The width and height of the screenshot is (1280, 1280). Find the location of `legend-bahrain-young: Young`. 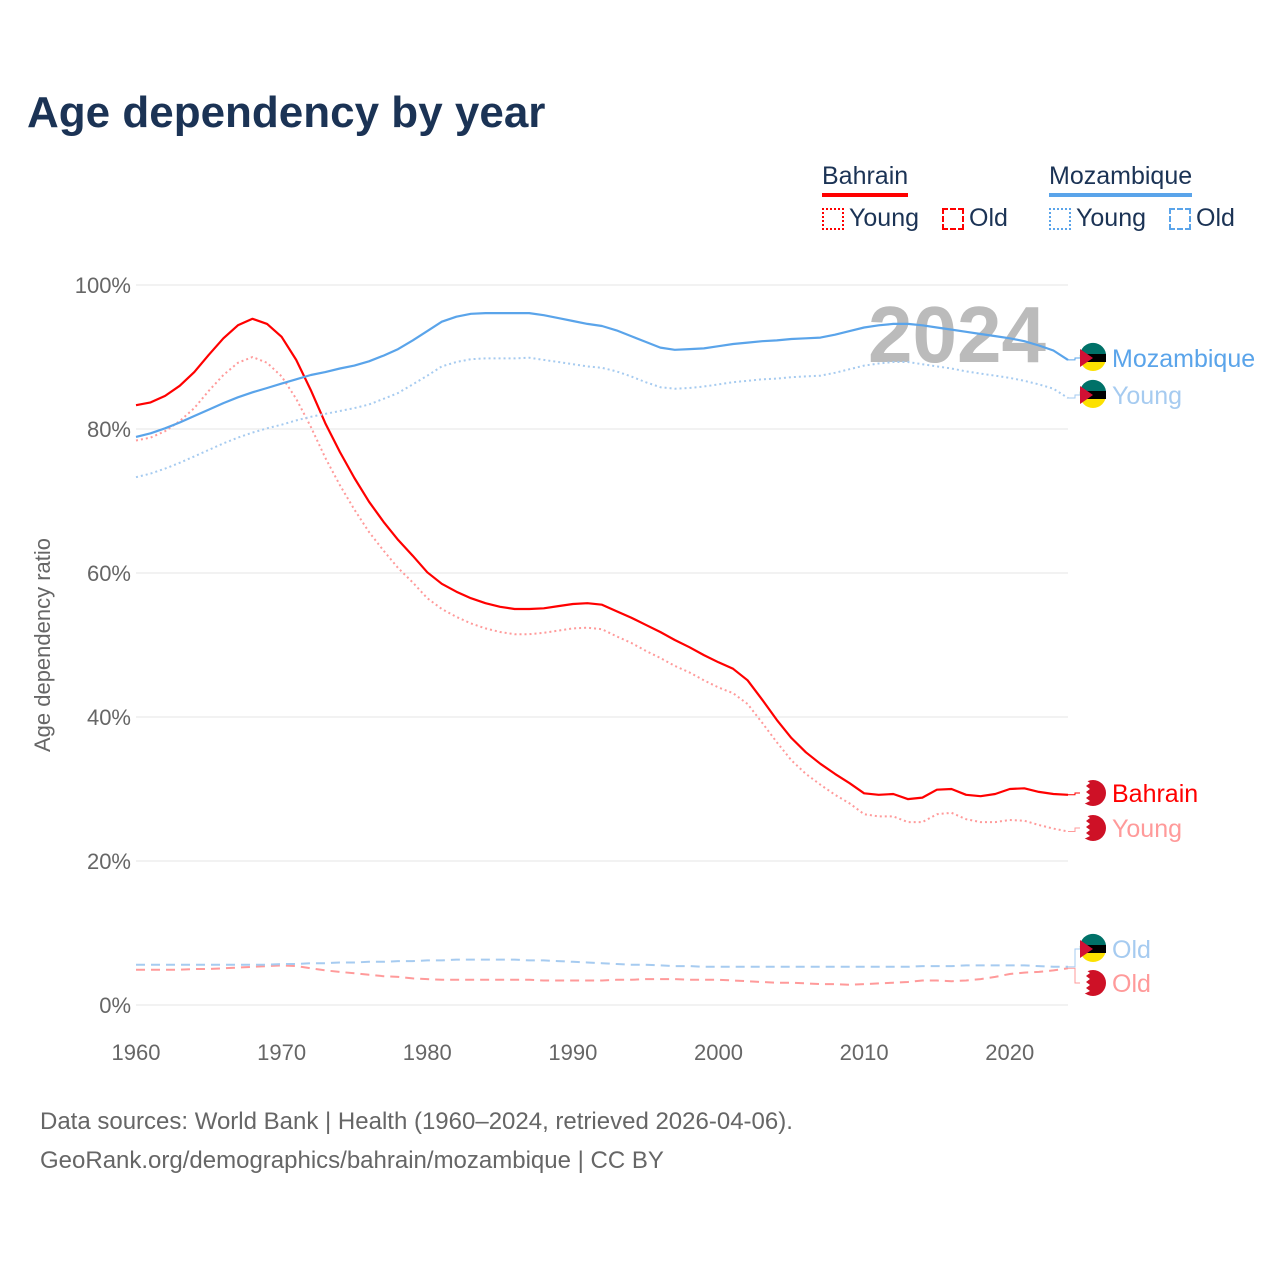

legend-bahrain-young: Young is located at coordinates (870, 218).